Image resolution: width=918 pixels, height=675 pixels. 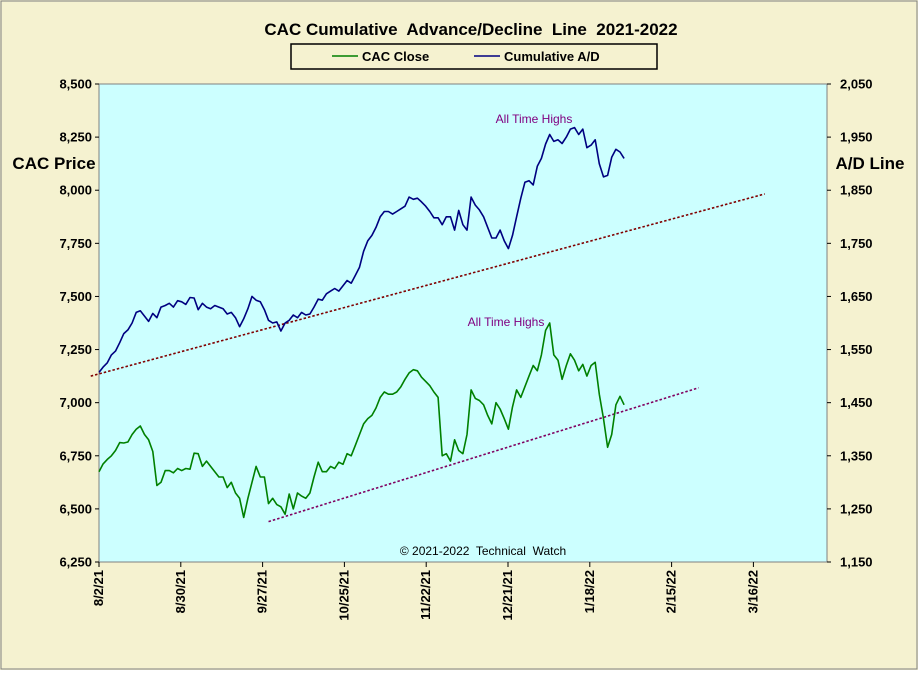 What do you see at coordinates (75, 296) in the screenshot?
I see `y-left-tick-label: 7,500` at bounding box center [75, 296].